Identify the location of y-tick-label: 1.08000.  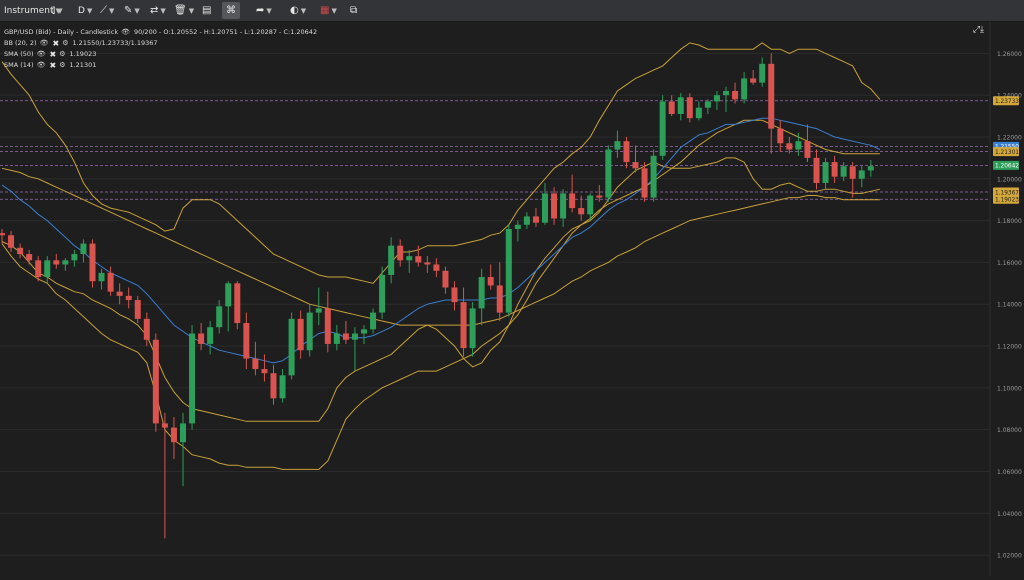
(1009, 430).